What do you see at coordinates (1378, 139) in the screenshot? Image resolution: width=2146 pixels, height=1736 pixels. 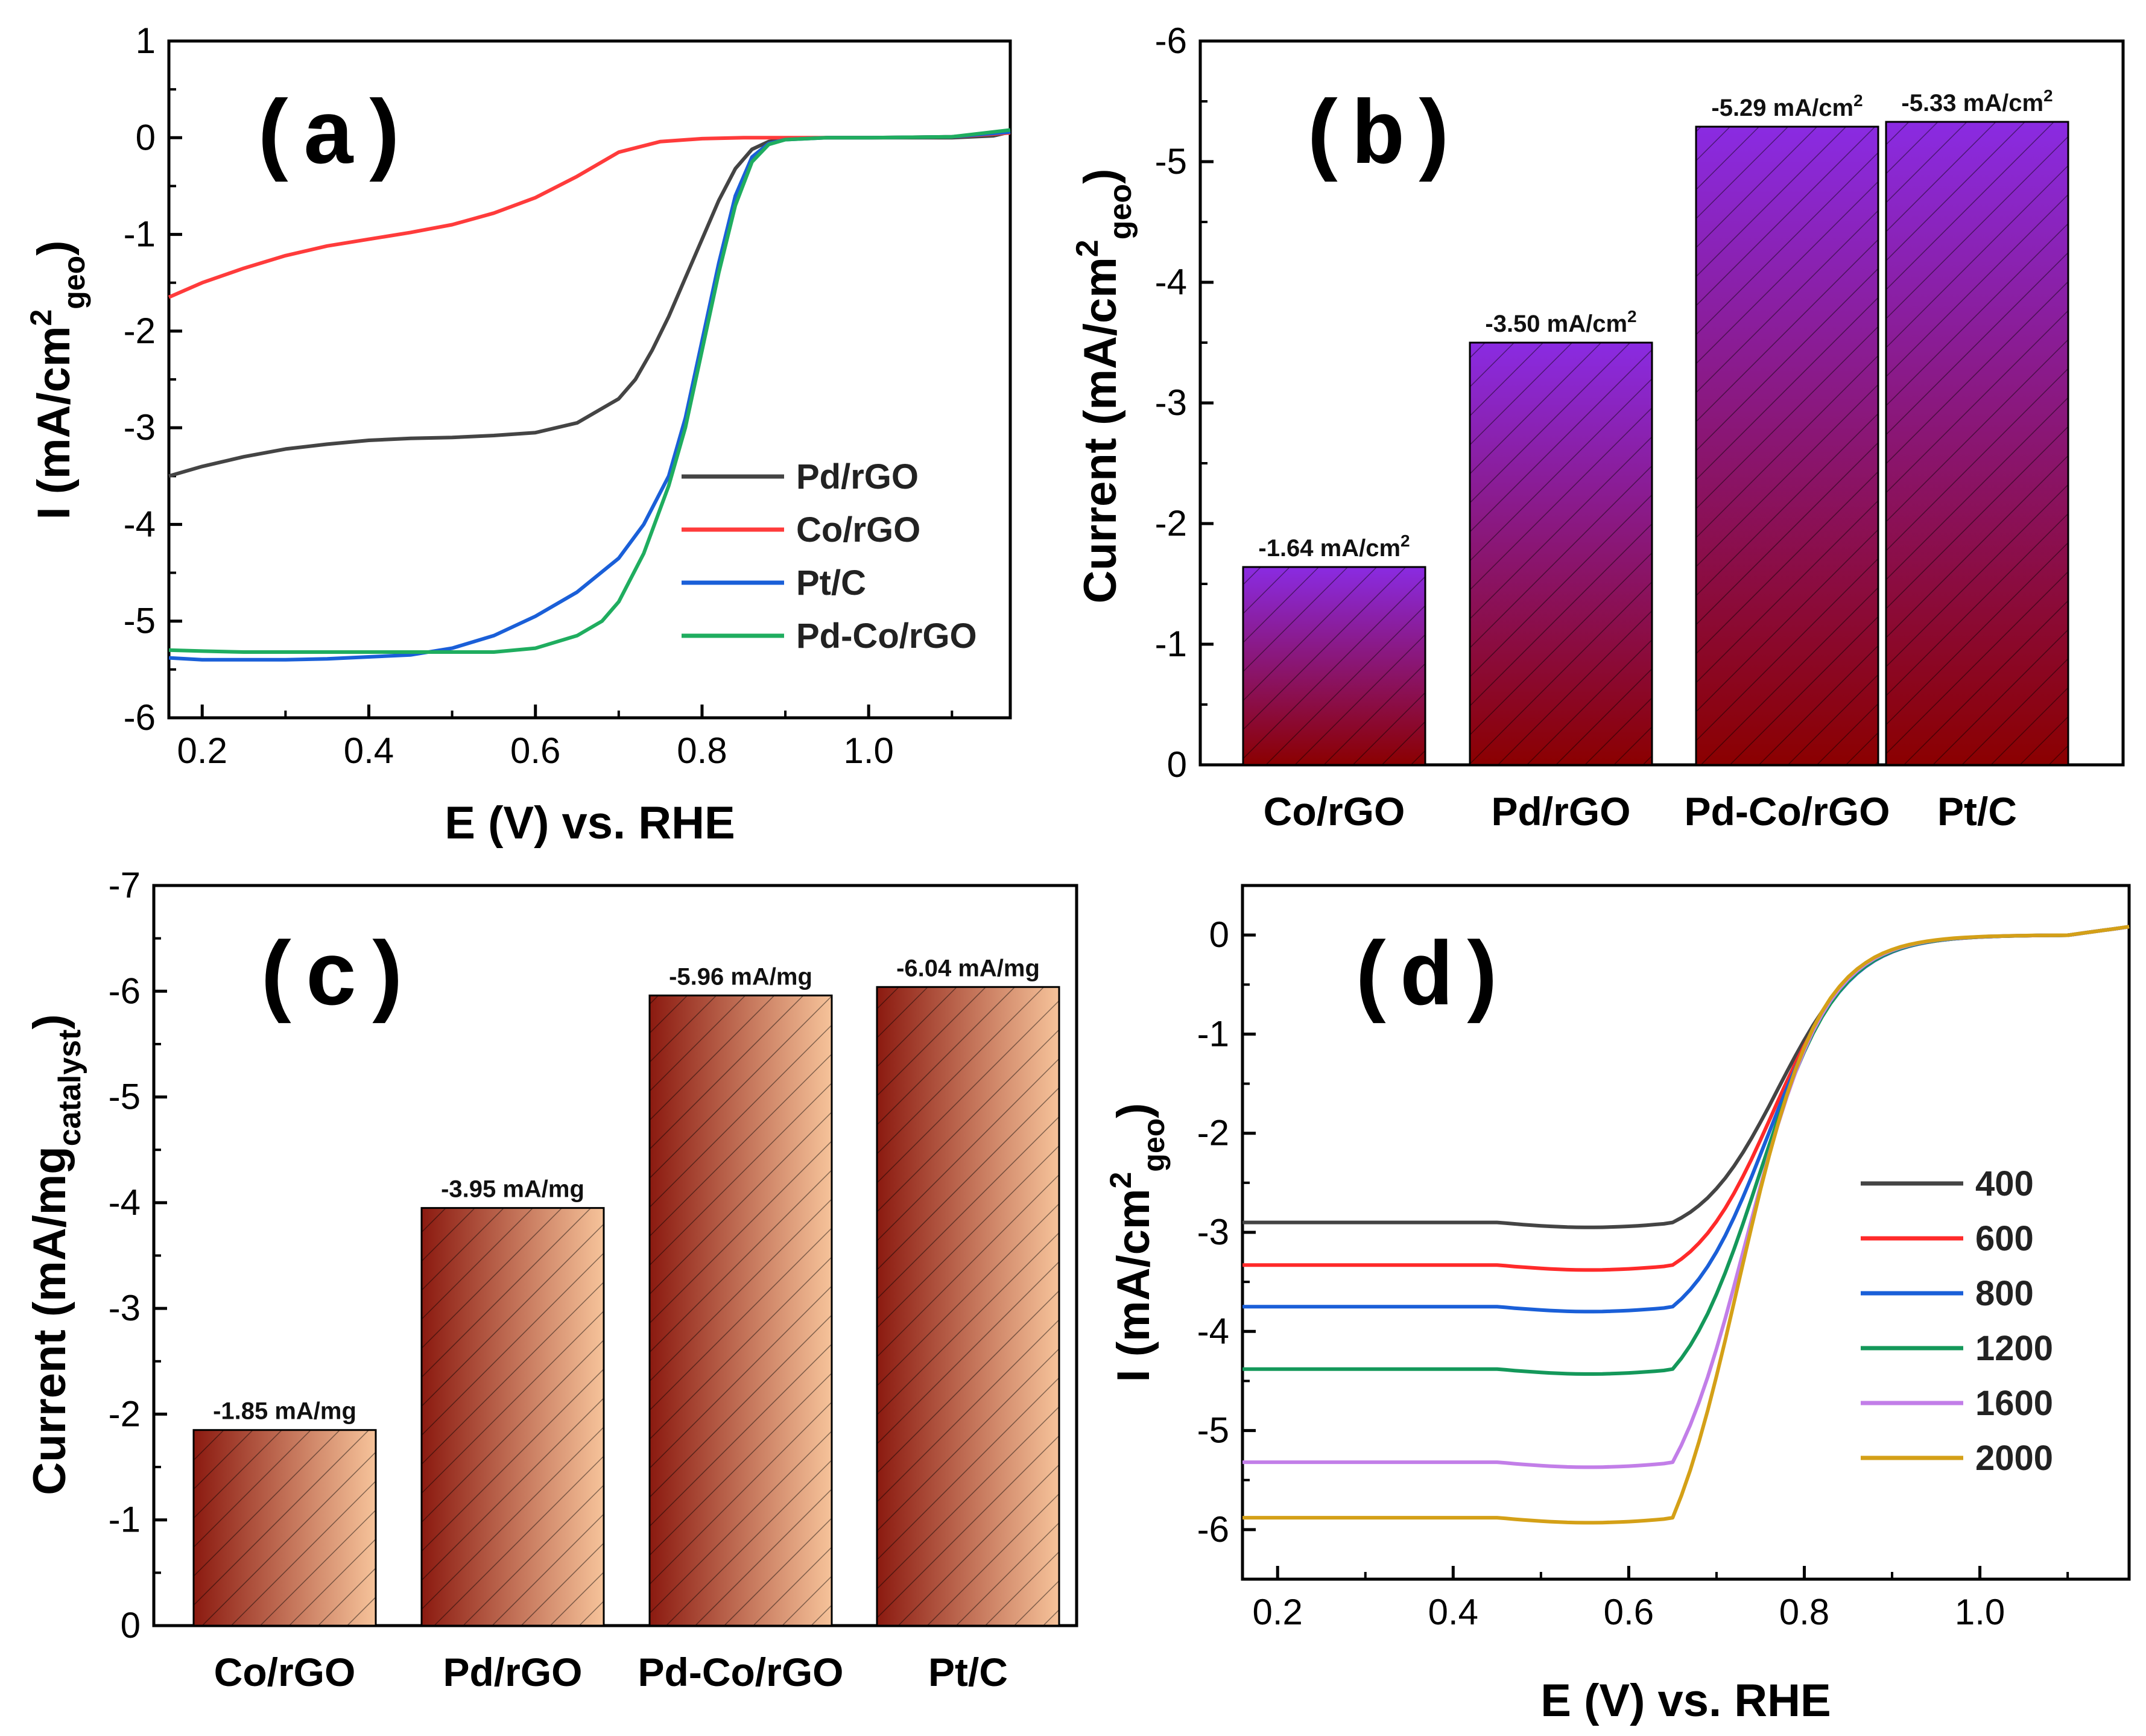 I see `panel-b-letter: (b)` at bounding box center [1378, 139].